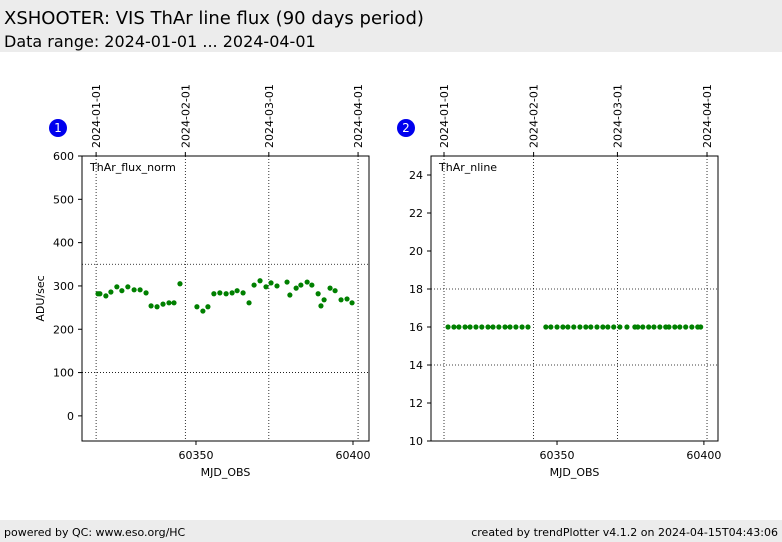  I want to click on y-tick-label: 18, so click(416, 289).